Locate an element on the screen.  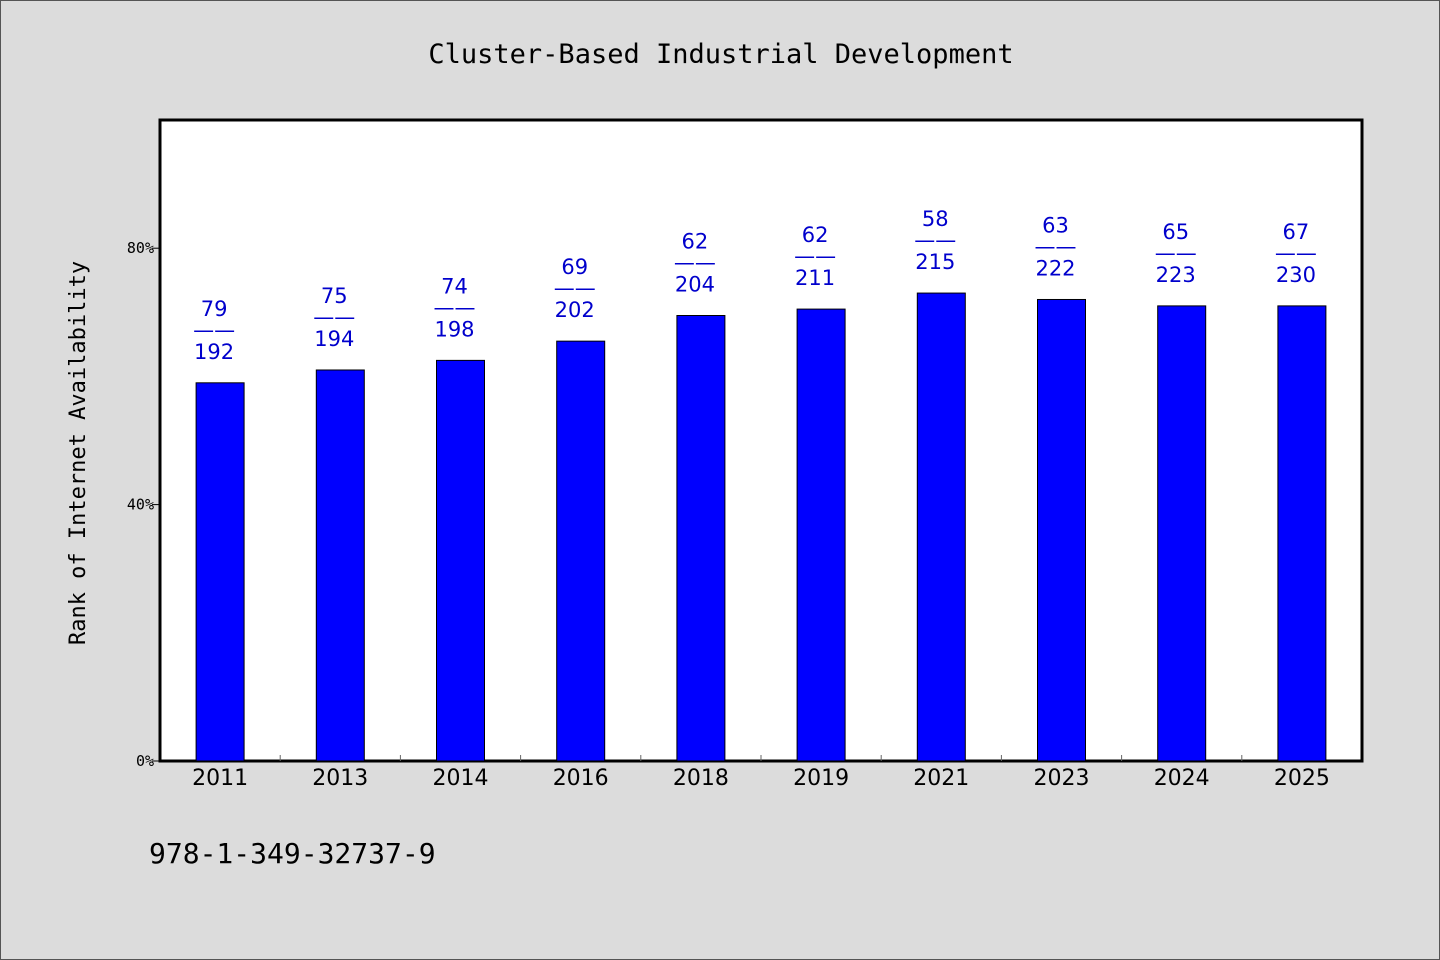
bar-2023 is located at coordinates (1061, 530).